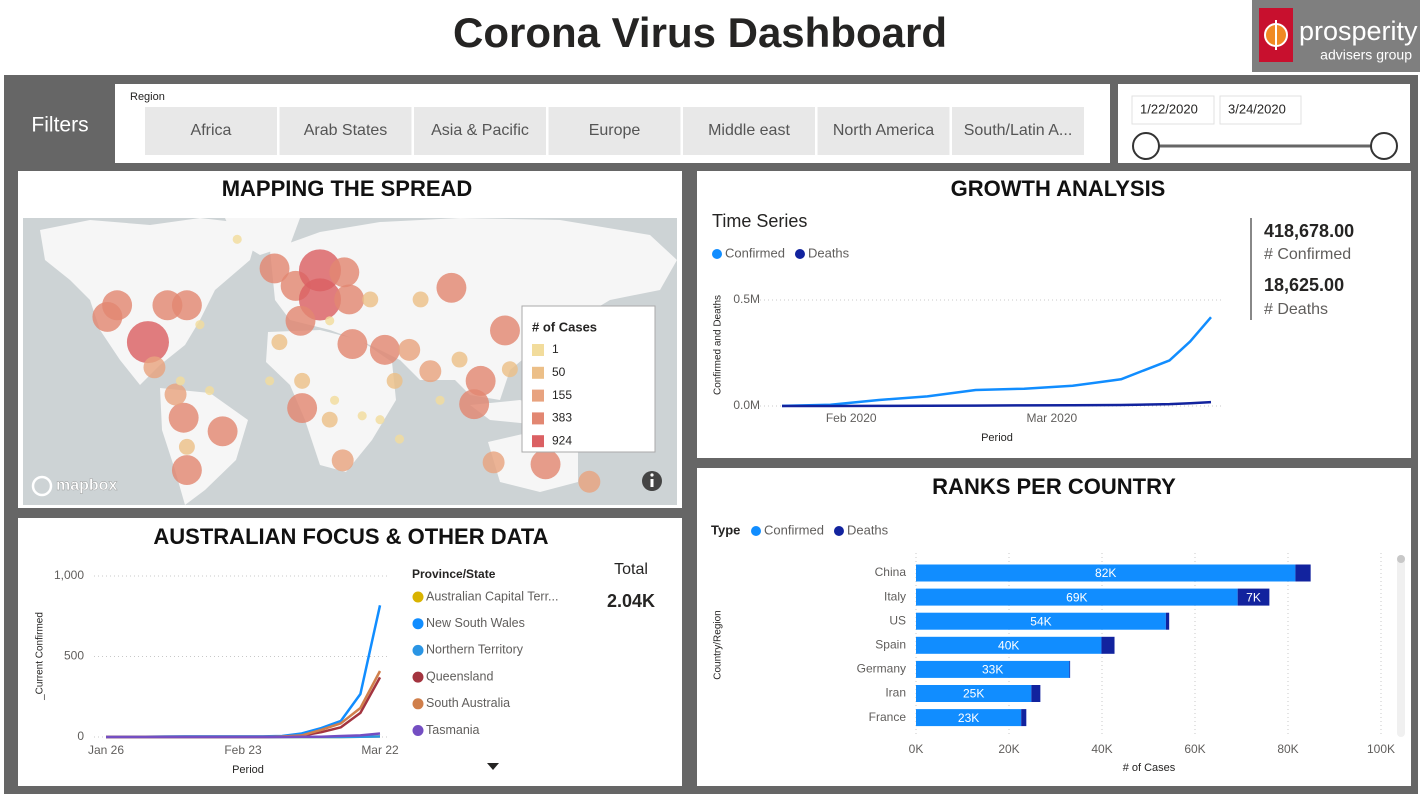 The image size is (1422, 794). Describe the element at coordinates (1401, 559) in the screenshot. I see `scrollbar-thumb` at that location.